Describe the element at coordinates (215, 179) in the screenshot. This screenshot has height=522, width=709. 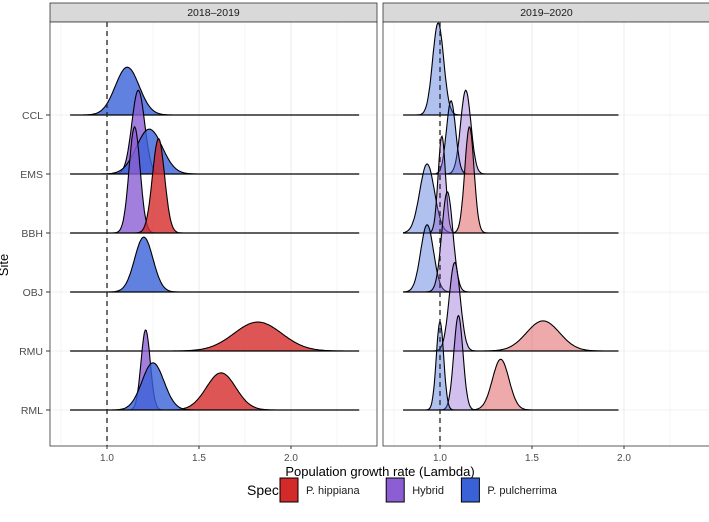
I see `density-BBH-hybrid` at that location.